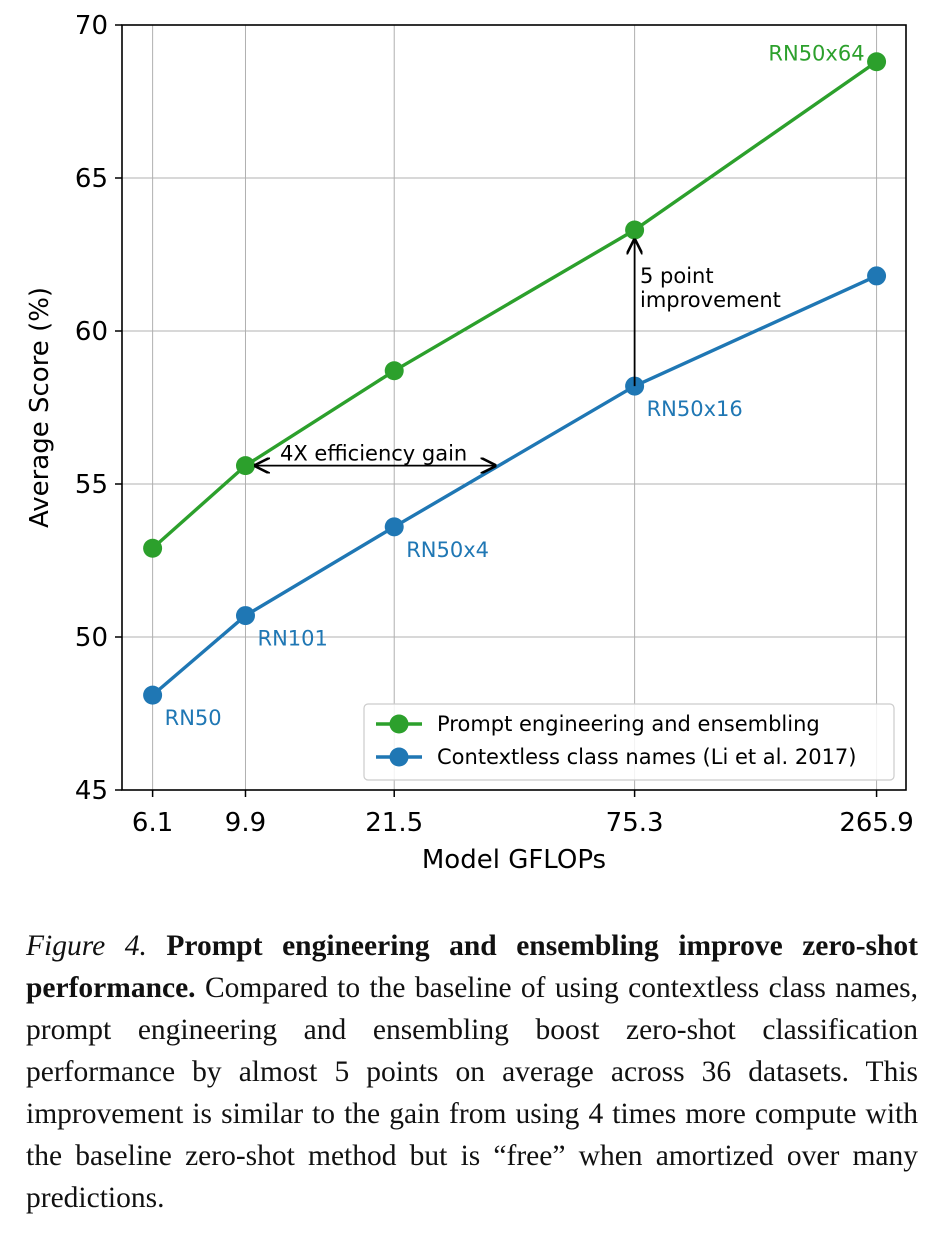  Describe the element at coordinates (193, 718) in the screenshot. I see `point-label: RN50` at that location.